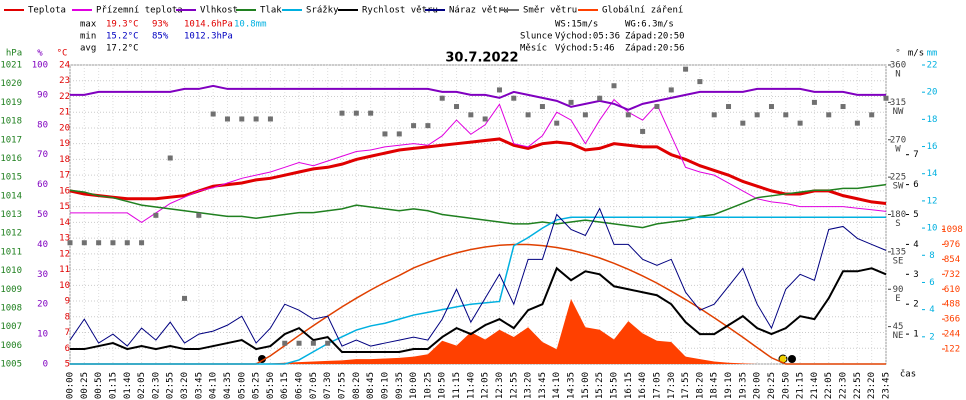  Describe the element at coordinates (171, 385) in the screenshot. I see `x-tick-label: 02:55` at that location.